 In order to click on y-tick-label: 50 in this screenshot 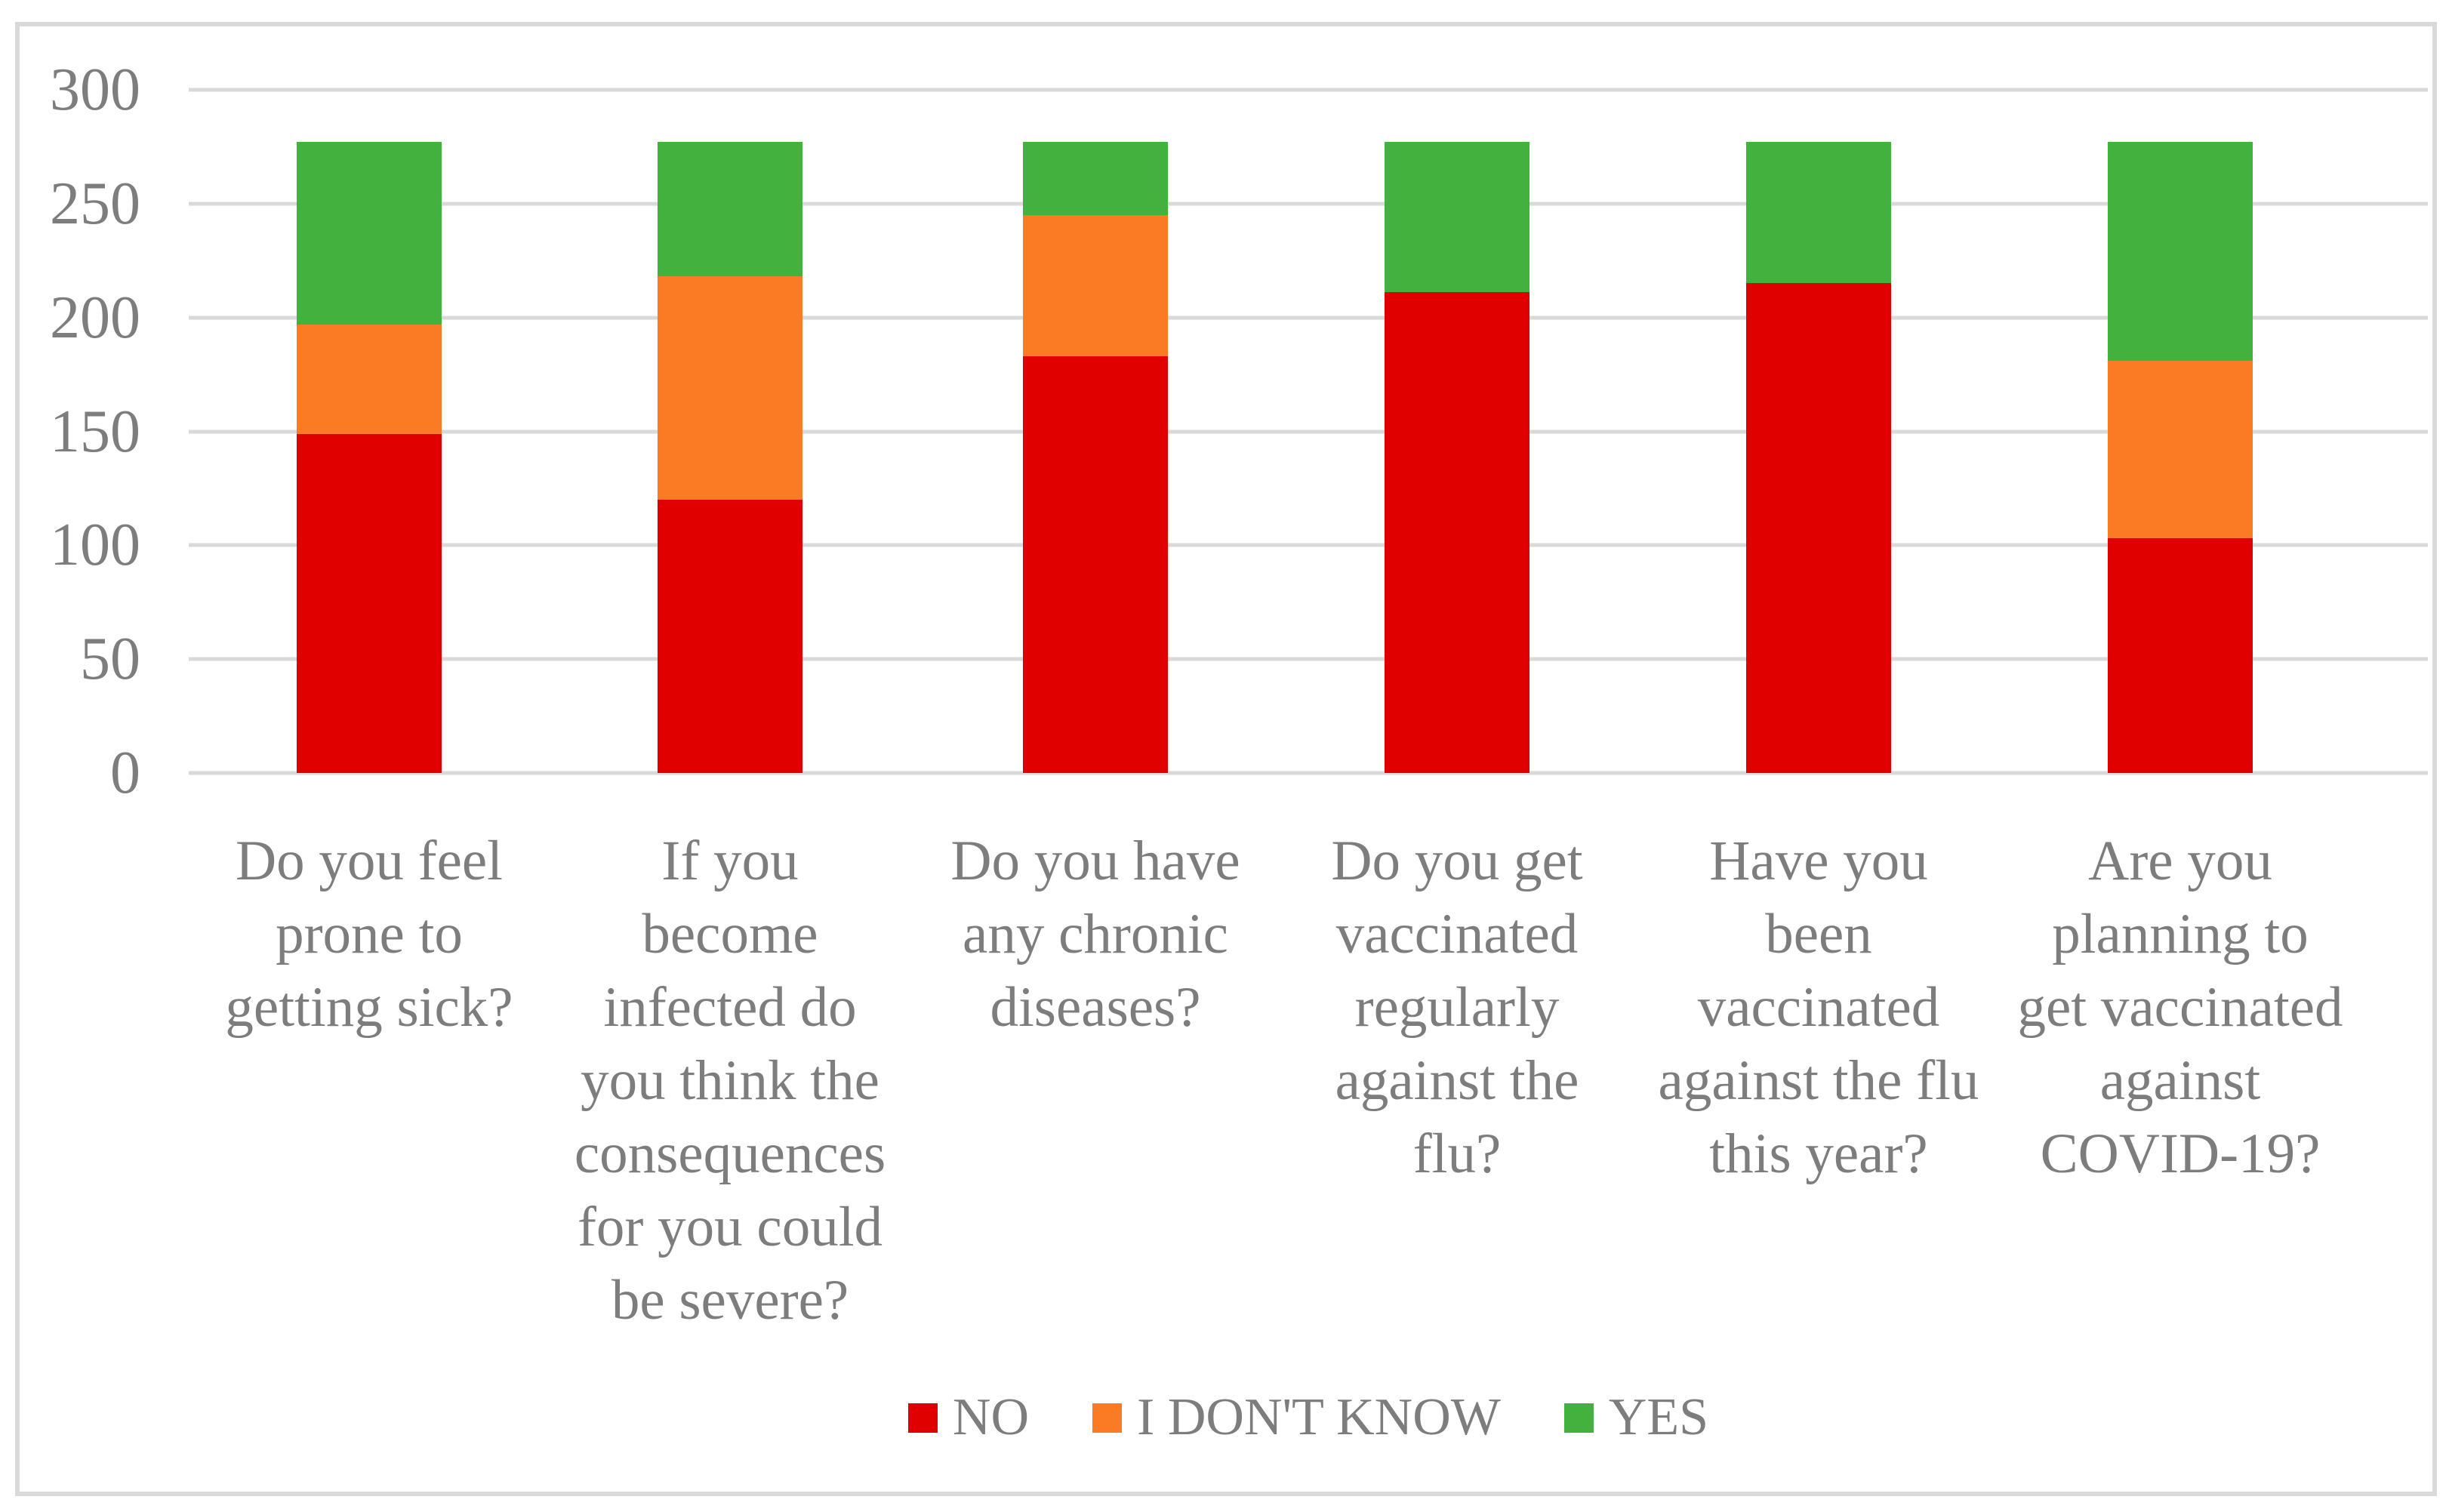, I will do `click(110, 659)`.